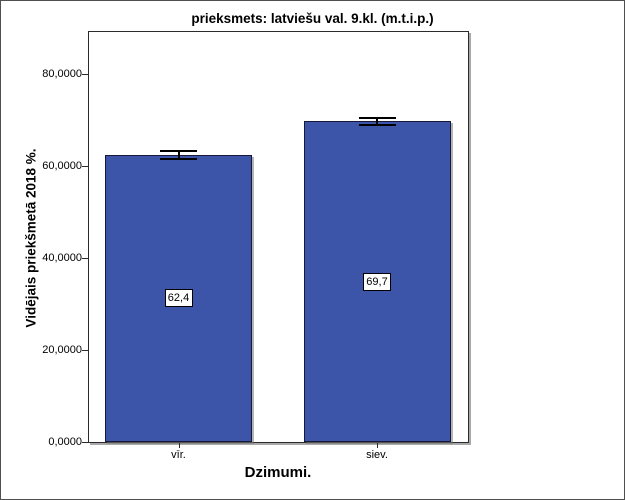 This screenshot has height=500, width=625. What do you see at coordinates (62, 73) in the screenshot?
I see `y-tick-label: 80,0000` at bounding box center [62, 73].